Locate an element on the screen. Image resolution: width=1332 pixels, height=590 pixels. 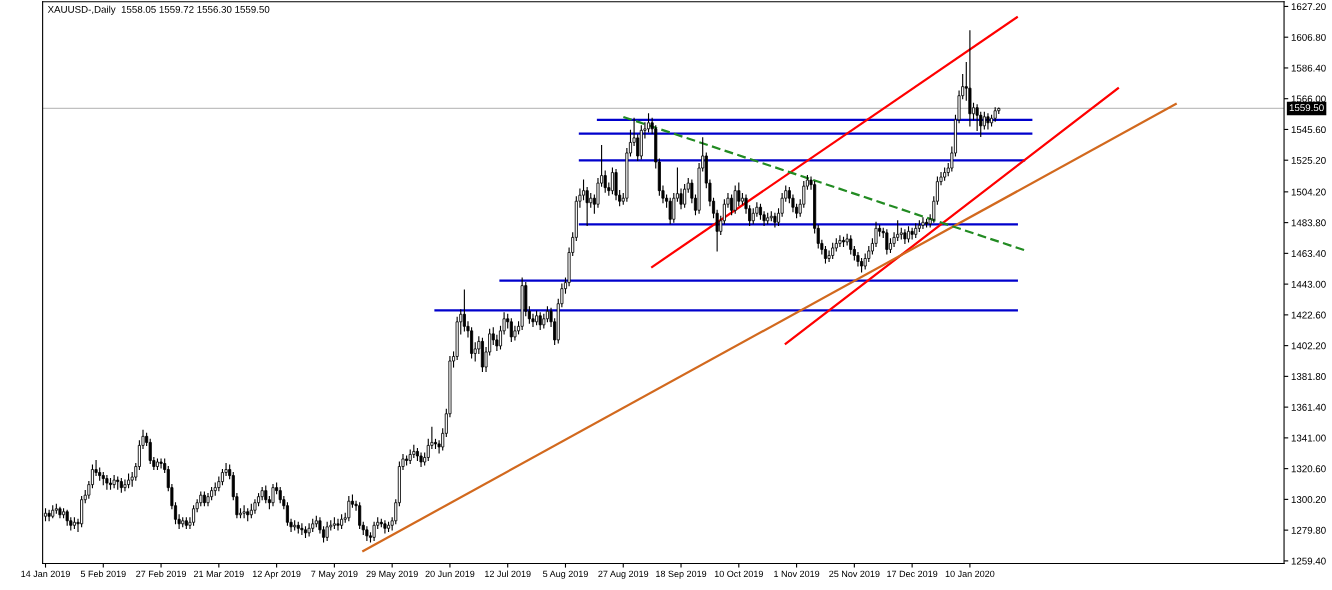
x-tick-label: 27 Feb 2019 is located at coordinates (161, 574).